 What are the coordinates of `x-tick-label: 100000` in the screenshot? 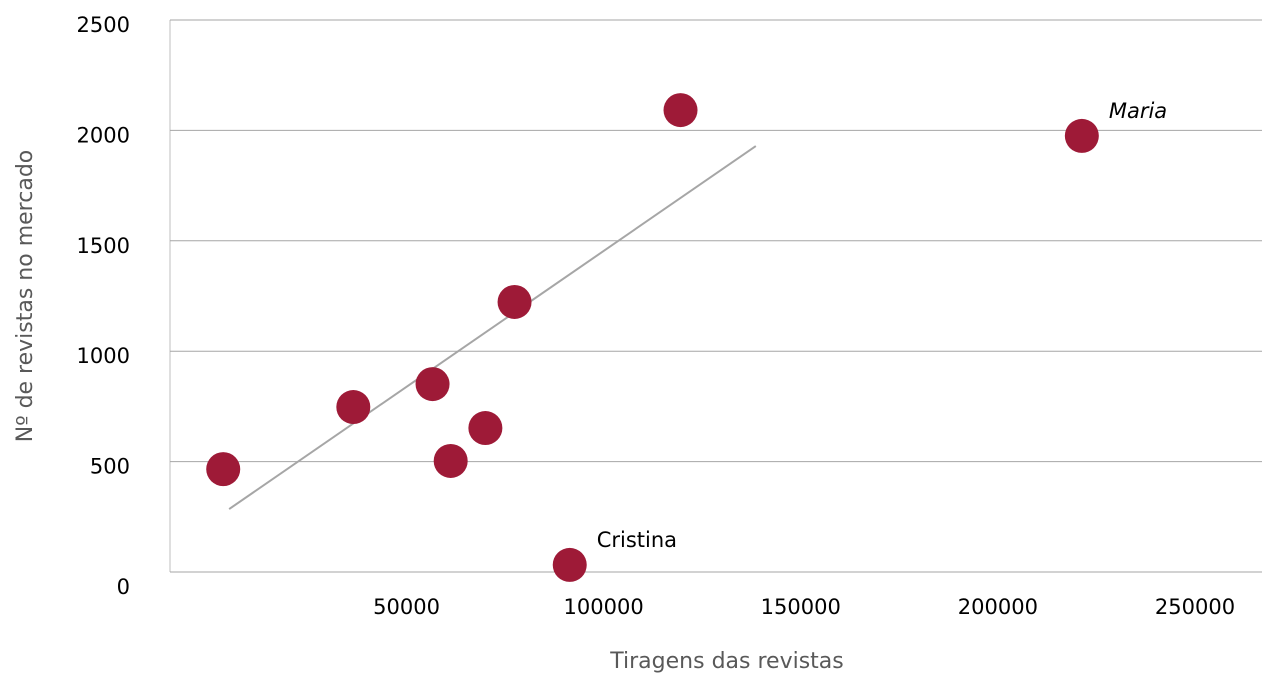 It's located at (604, 607).